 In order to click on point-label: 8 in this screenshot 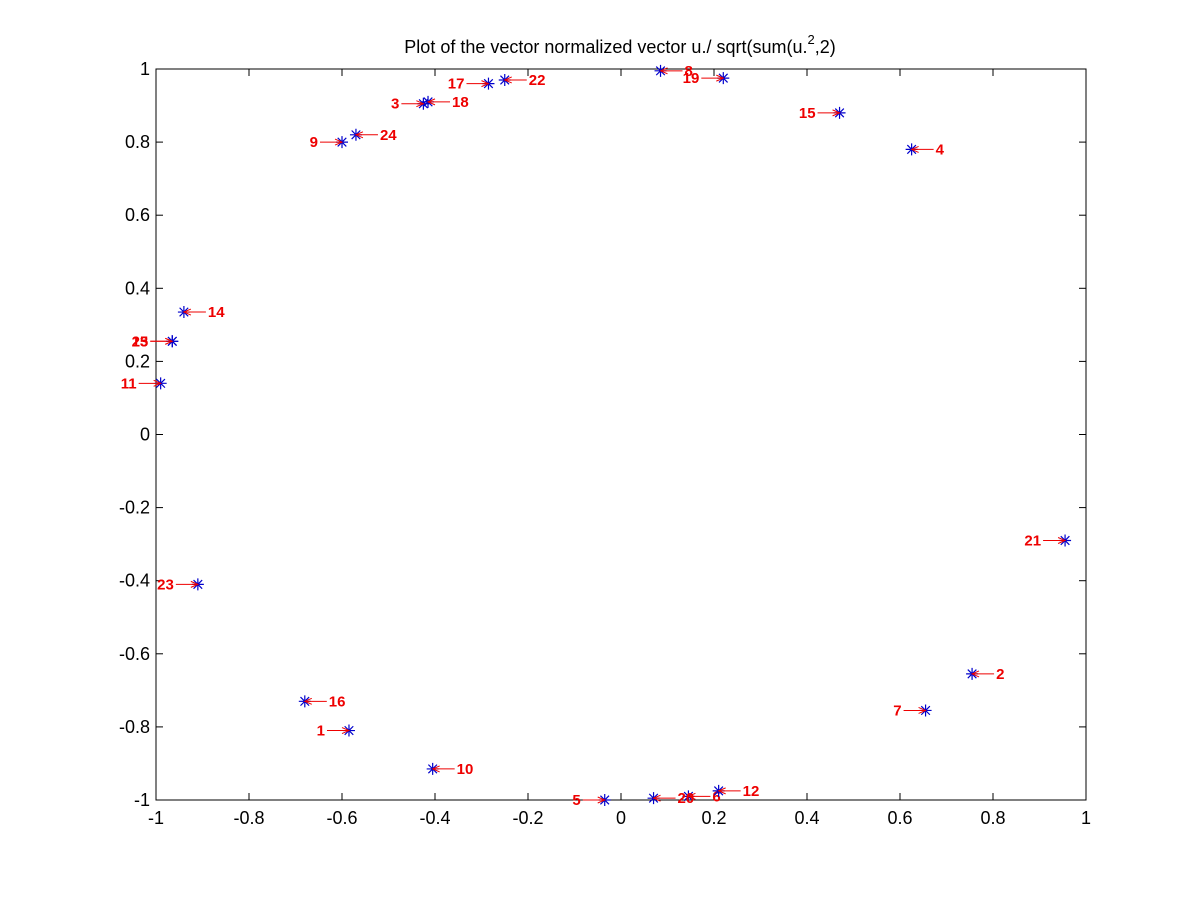, I will do `click(689, 71)`.